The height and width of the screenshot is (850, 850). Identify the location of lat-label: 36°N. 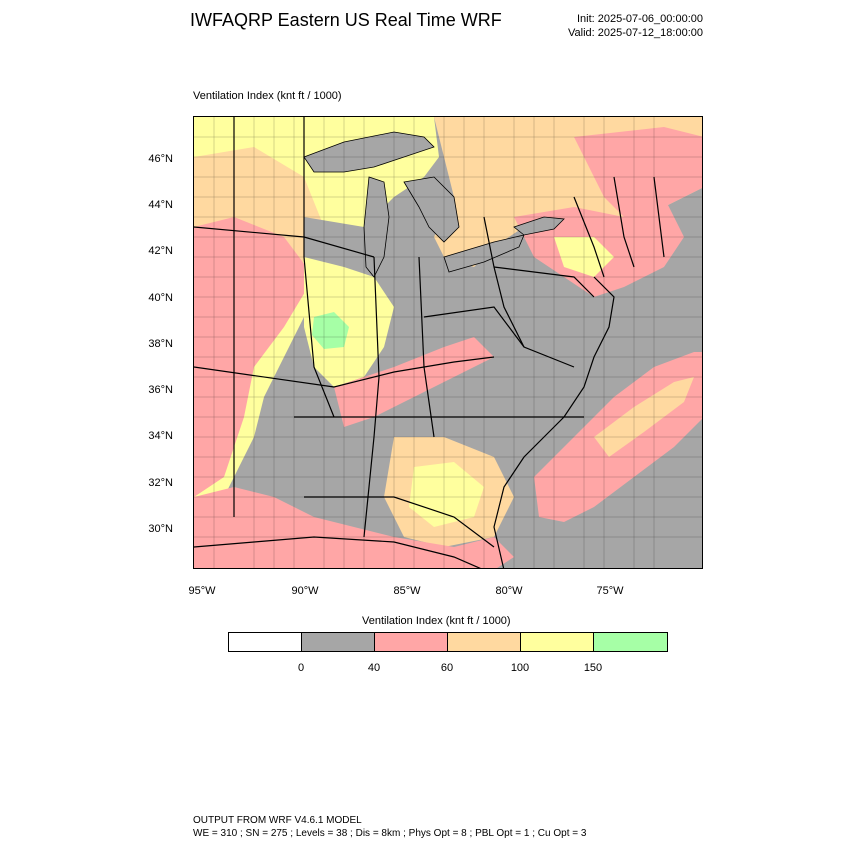
(160, 390).